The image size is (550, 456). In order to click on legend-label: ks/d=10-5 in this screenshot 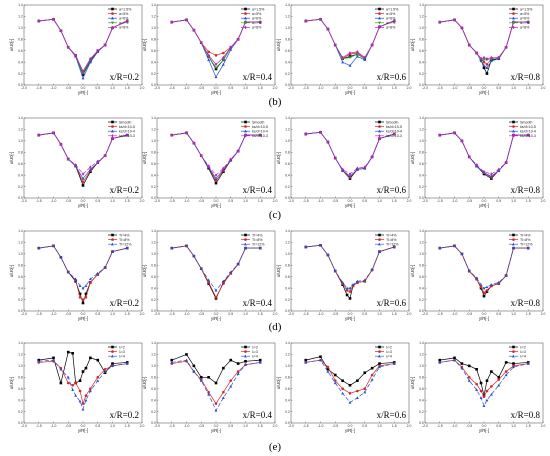, I will do `click(394, 127)`.